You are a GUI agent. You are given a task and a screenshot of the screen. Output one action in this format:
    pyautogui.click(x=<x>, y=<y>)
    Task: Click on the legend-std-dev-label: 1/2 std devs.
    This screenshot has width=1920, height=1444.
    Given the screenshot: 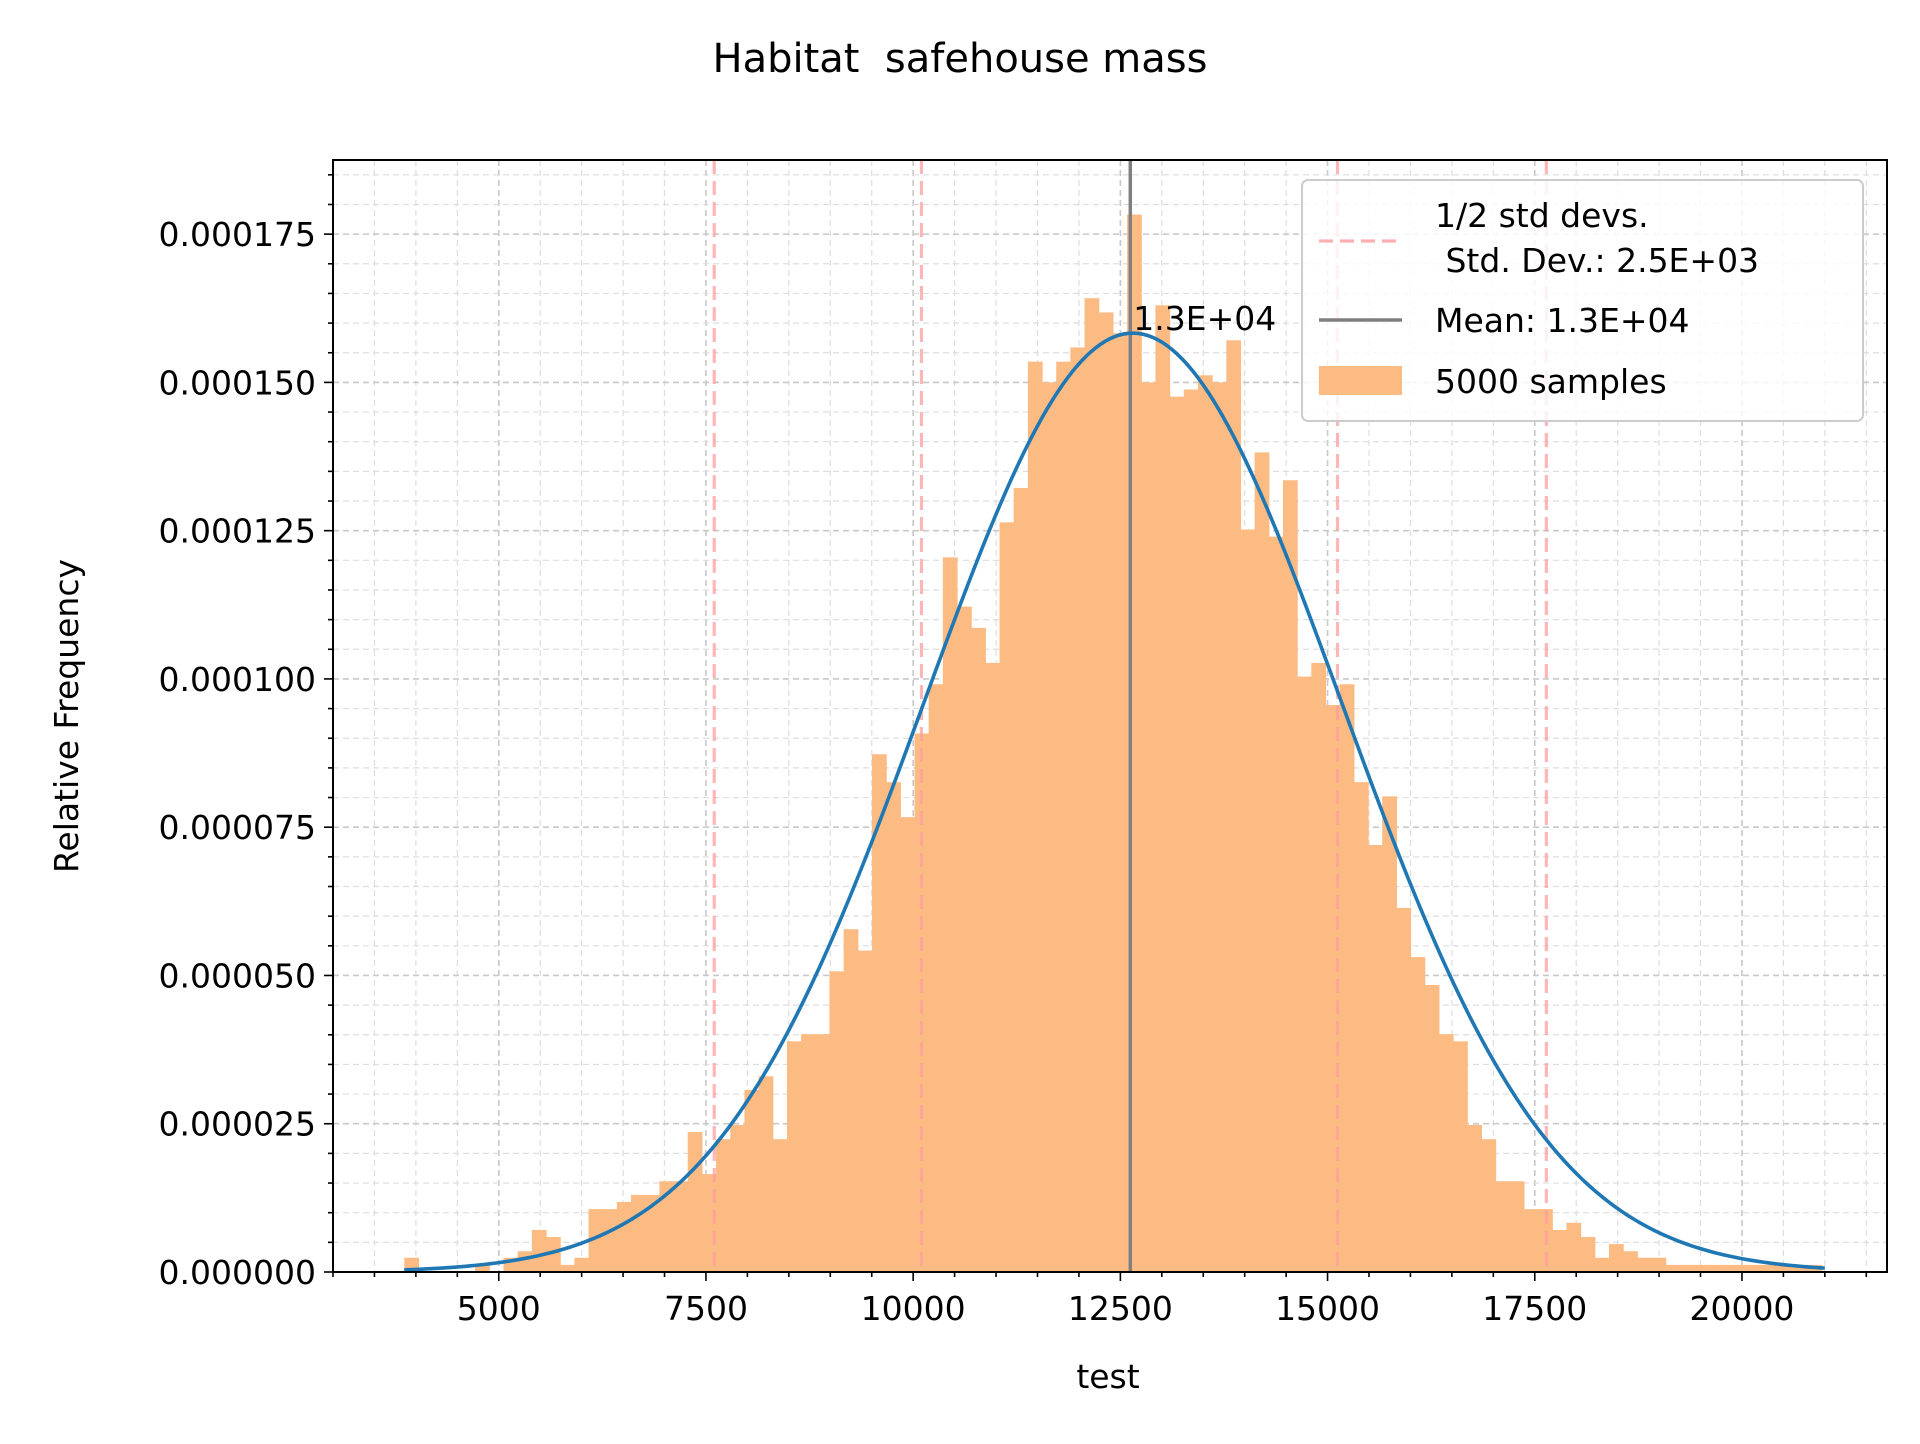 What is the action you would take?
    pyautogui.click(x=1542, y=215)
    